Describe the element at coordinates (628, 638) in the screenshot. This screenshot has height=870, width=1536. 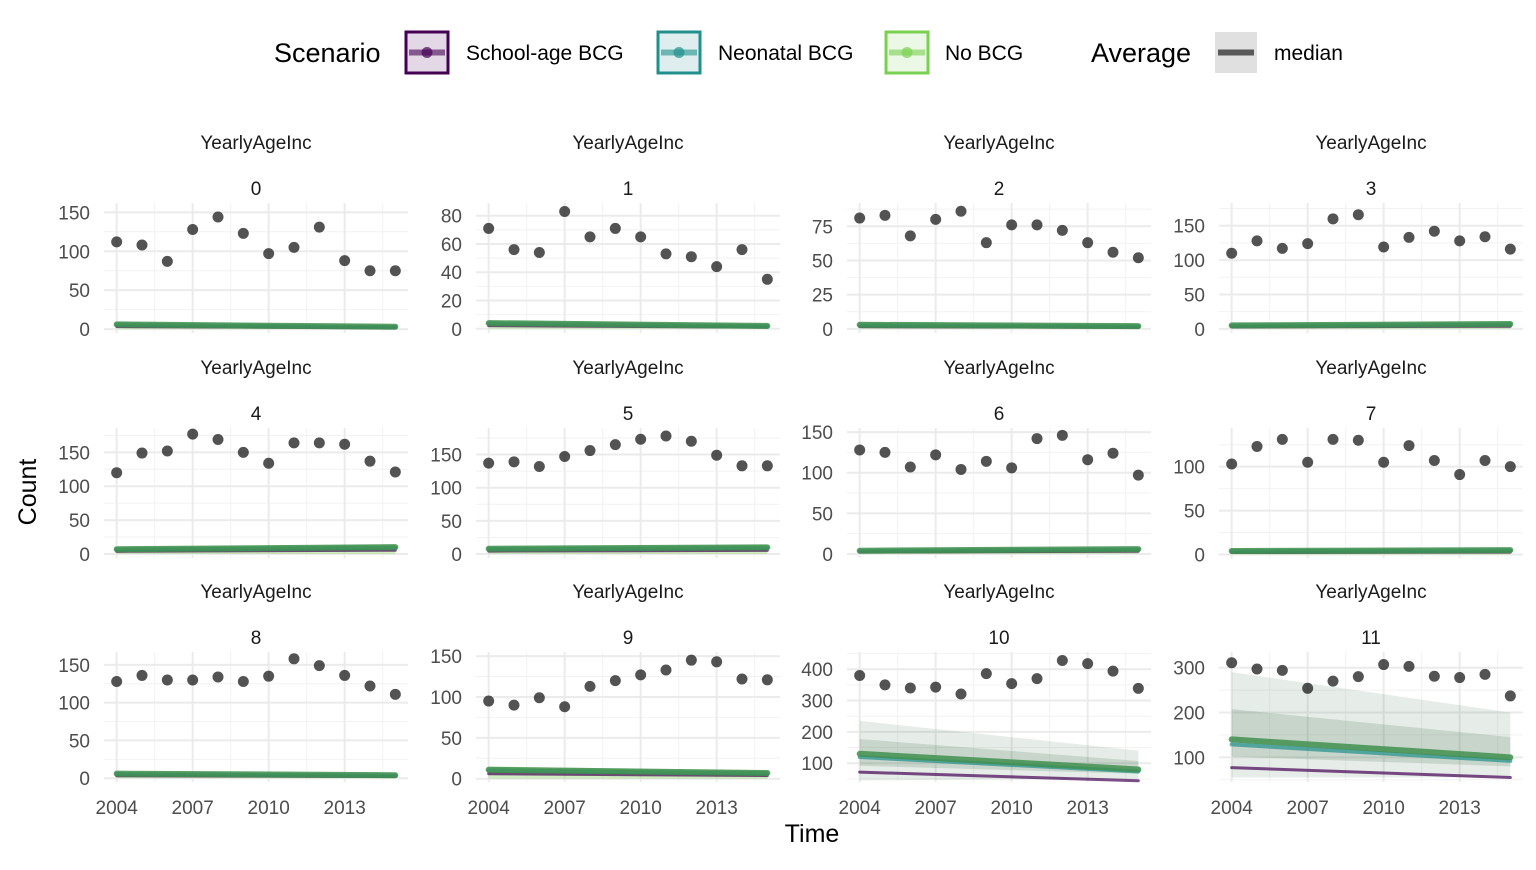
I see `strip-label: 9` at that location.